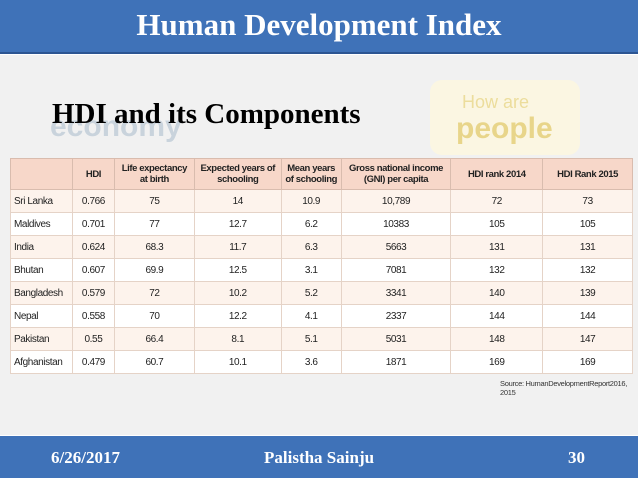  I want to click on table-cell: 2337, so click(396, 316).